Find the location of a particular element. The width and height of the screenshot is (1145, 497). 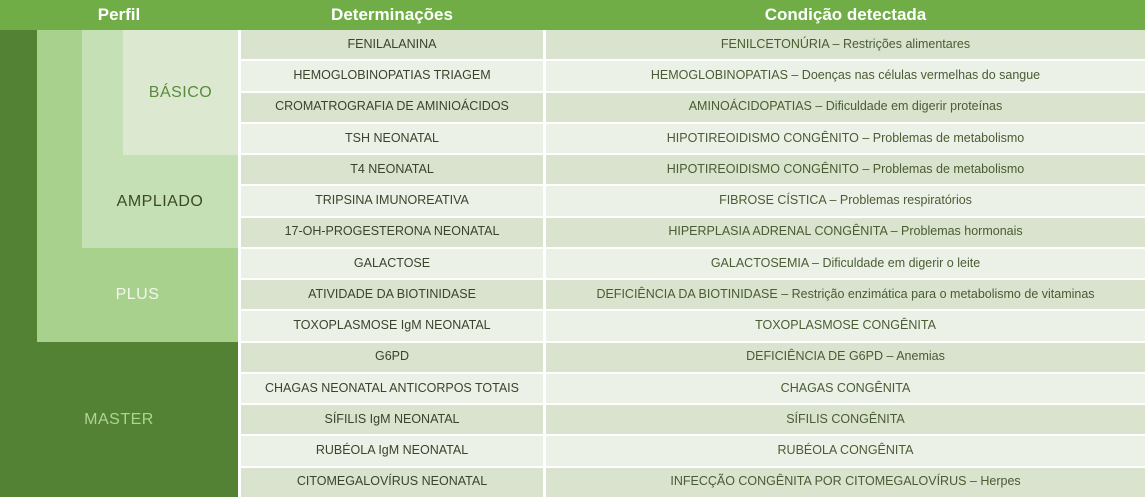

profile-label-master: MASTER is located at coordinates (119, 419).